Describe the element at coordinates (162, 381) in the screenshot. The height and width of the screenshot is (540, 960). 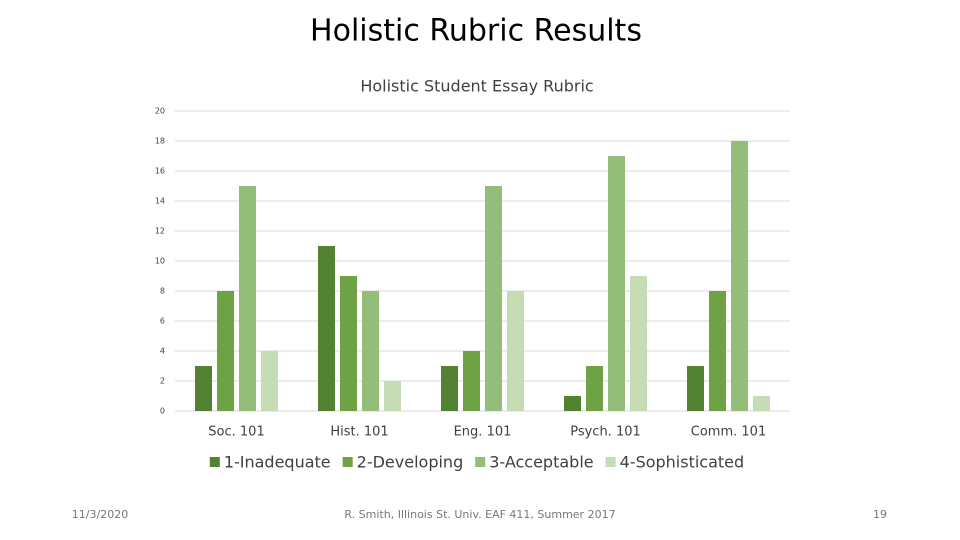
I see `y-tick-label: 2` at that location.